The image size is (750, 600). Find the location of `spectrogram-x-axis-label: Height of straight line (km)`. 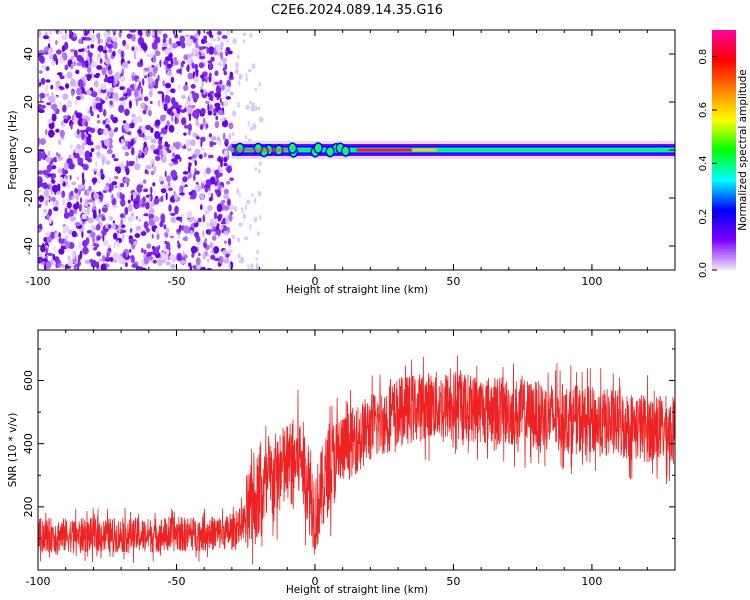

spectrogram-x-axis-label: Height of straight line (km) is located at coordinates (357, 290).